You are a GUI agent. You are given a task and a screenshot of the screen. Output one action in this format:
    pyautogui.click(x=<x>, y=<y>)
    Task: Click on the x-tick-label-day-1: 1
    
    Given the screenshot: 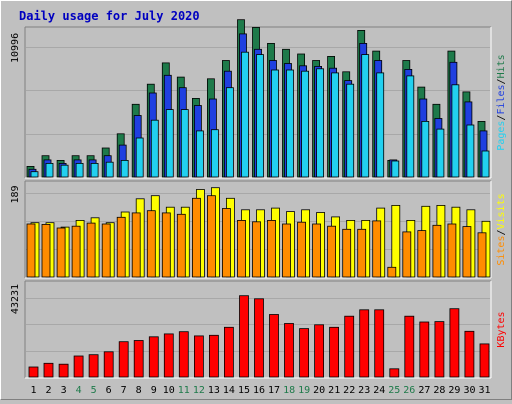 What is the action you would take?
    pyautogui.click(x=33, y=390)
    